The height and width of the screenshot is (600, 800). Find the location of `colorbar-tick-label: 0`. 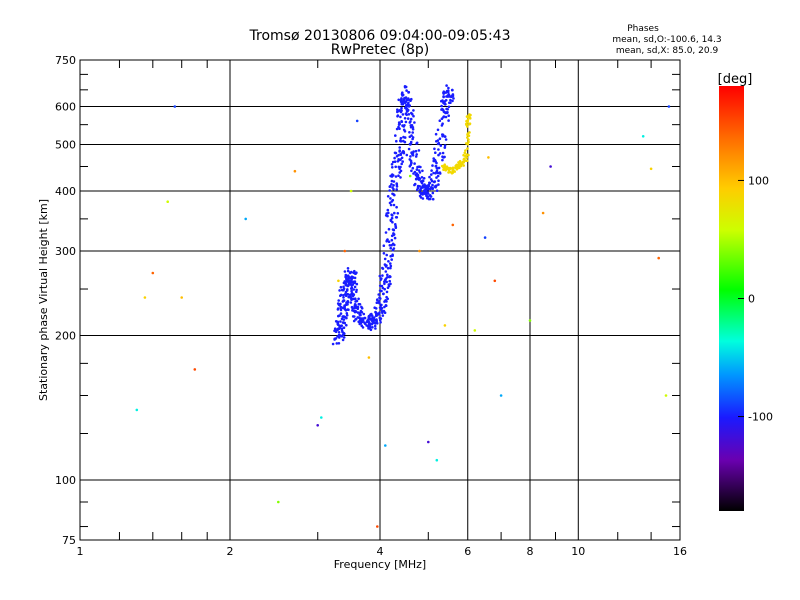

colorbar-tick-label: 0 is located at coordinates (751, 299).